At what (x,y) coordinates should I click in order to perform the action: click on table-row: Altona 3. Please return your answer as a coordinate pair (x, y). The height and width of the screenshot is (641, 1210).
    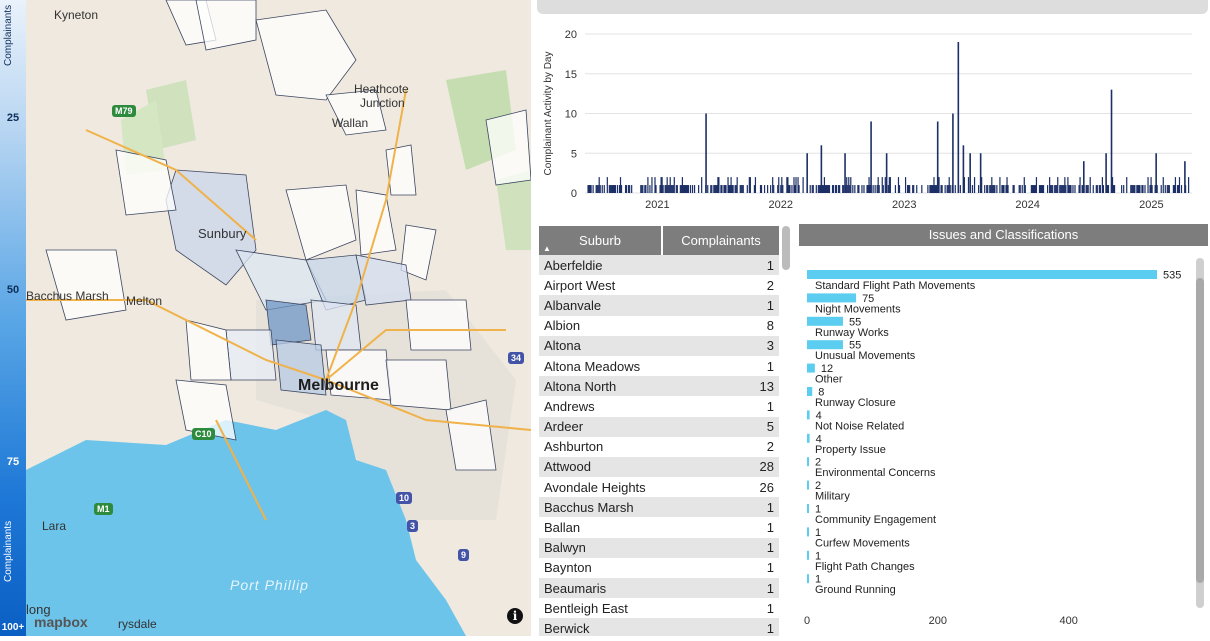
    Looking at the image, I should click on (659, 345).